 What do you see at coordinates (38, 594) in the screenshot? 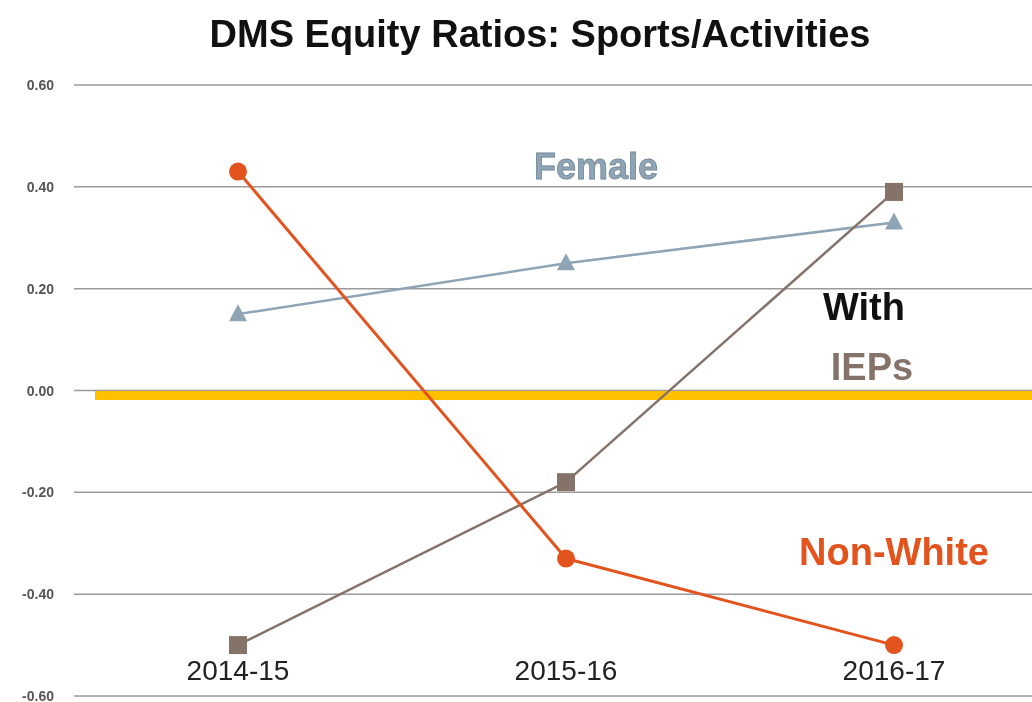
I see `y-tick-label: -0.40` at bounding box center [38, 594].